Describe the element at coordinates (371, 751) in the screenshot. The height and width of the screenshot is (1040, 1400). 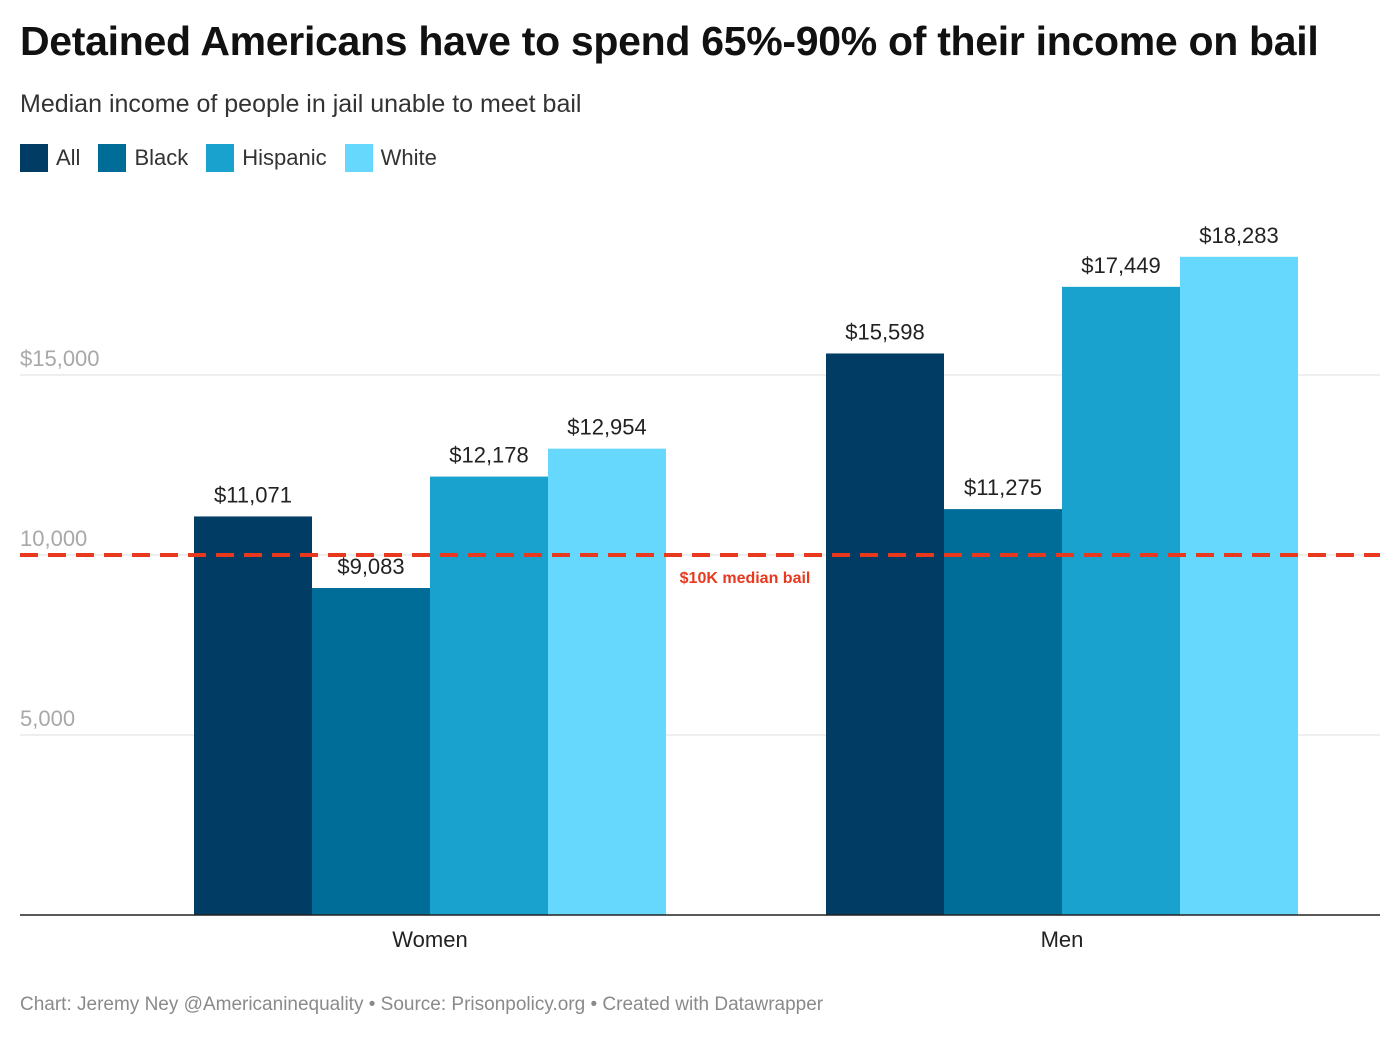
I see `bar-women-black` at that location.